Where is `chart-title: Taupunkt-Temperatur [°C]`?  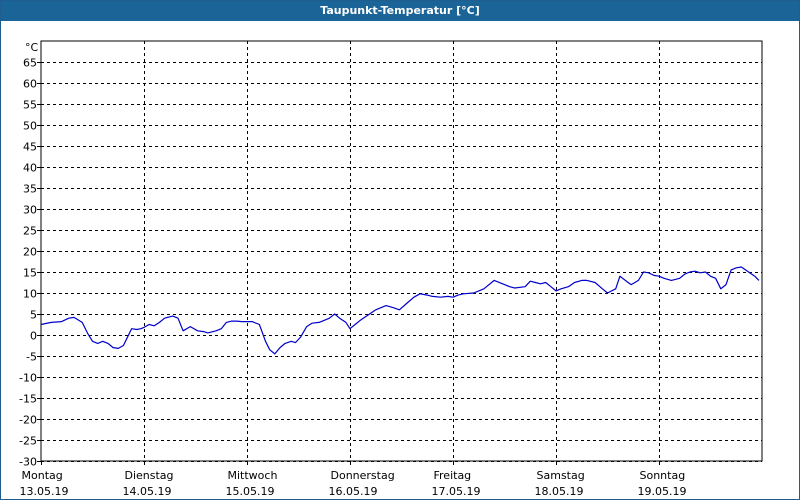
chart-title: Taupunkt-Temperatur [°C] is located at coordinates (400, 11).